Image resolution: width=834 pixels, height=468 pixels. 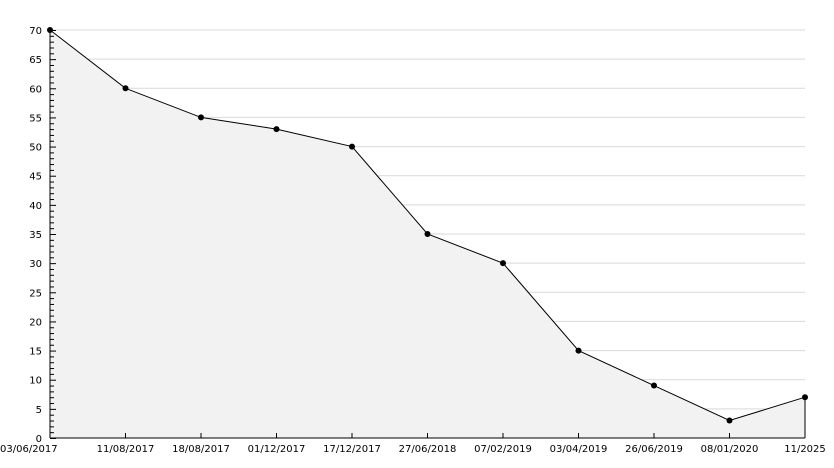 I want to click on y-tick-label: 40, so click(x=35, y=206).